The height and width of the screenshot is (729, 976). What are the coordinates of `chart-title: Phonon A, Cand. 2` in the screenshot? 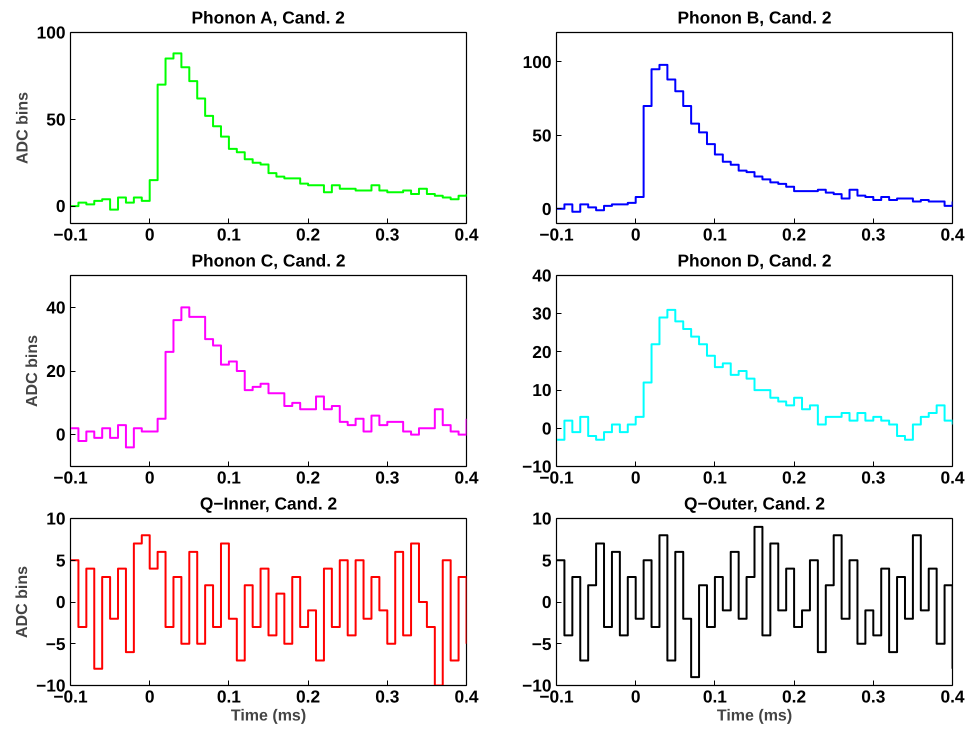 It's located at (268, 18).